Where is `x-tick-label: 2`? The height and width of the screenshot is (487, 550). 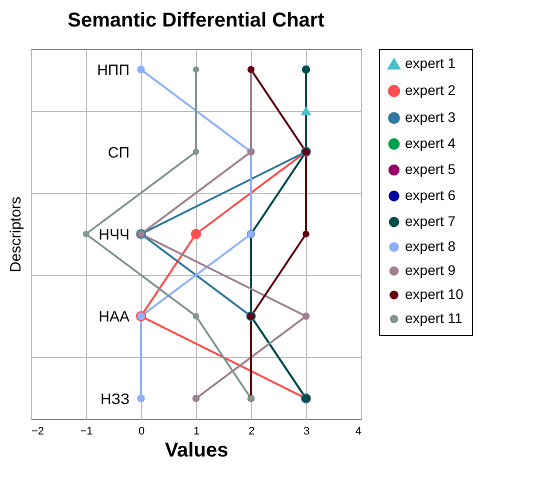
x-tick-label: 2 is located at coordinates (251, 432).